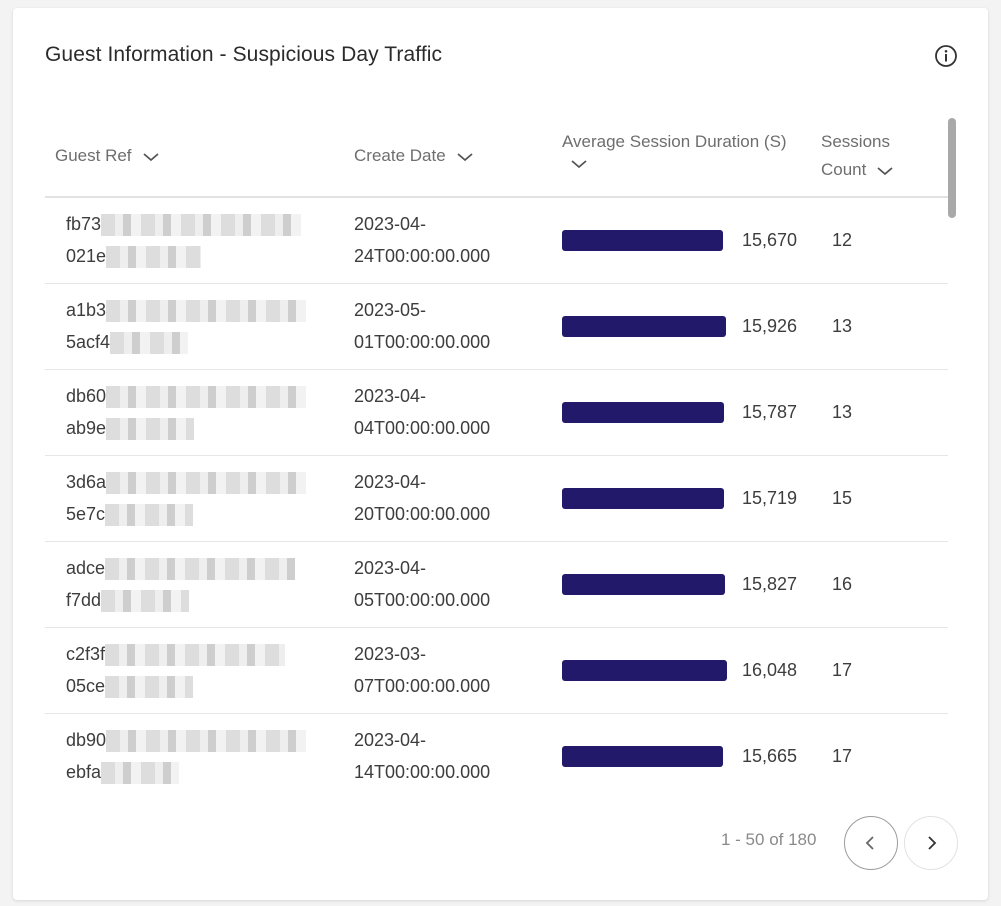 This screenshot has width=1001, height=906. What do you see at coordinates (86, 256) in the screenshot?
I see `guest-ref-prefix: 021e` at bounding box center [86, 256].